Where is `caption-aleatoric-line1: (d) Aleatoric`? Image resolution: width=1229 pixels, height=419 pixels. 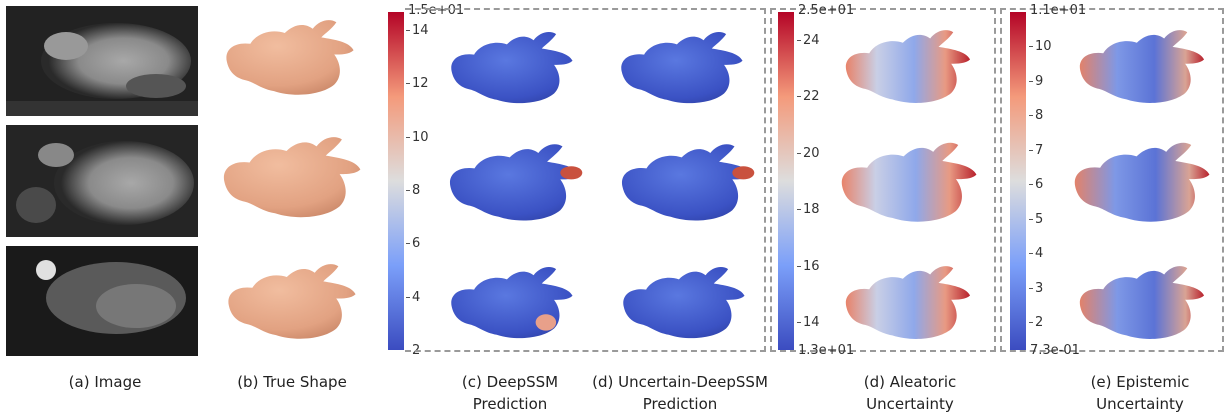
caption-aleatoric-line1: (d) Aleatoric is located at coordinates (910, 382).